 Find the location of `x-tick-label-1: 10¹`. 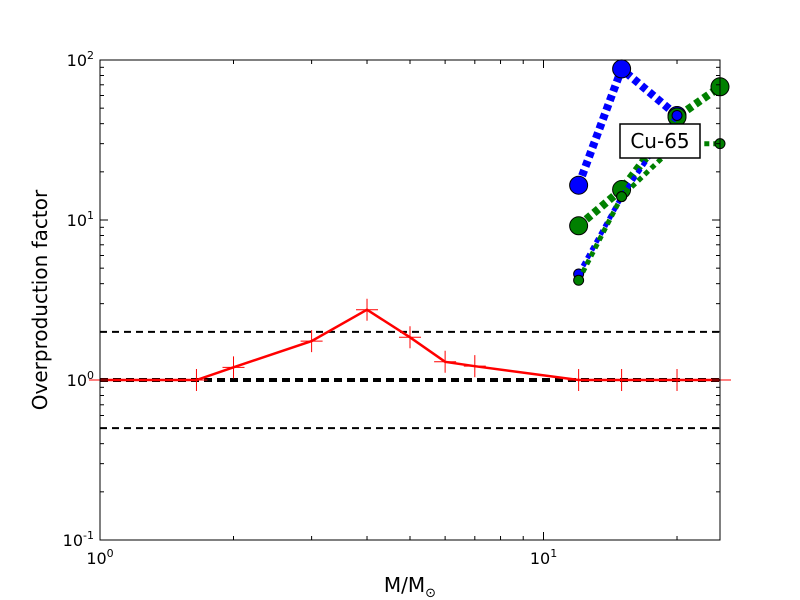

x-tick-label-1: 10¹ is located at coordinates (543, 557).